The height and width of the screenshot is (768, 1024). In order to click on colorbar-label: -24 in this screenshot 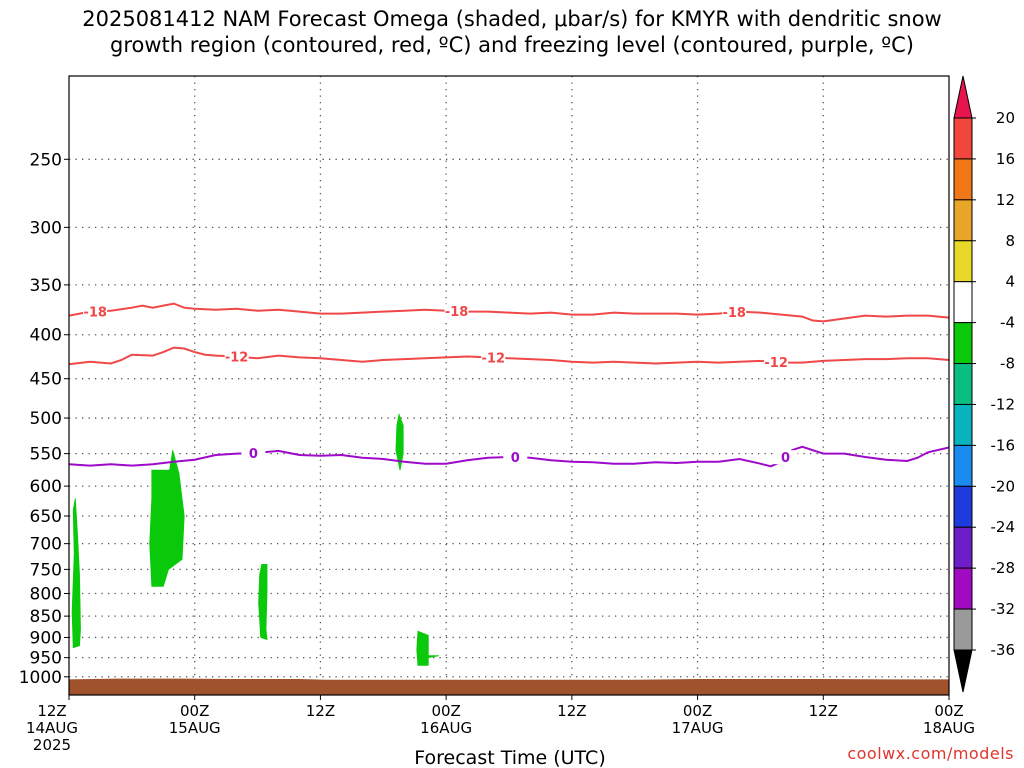, I will do `click(1003, 527)`.